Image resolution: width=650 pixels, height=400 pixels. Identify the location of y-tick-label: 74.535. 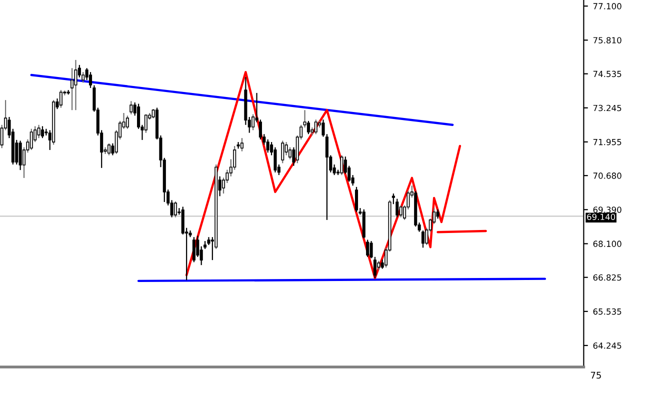
(607, 74).